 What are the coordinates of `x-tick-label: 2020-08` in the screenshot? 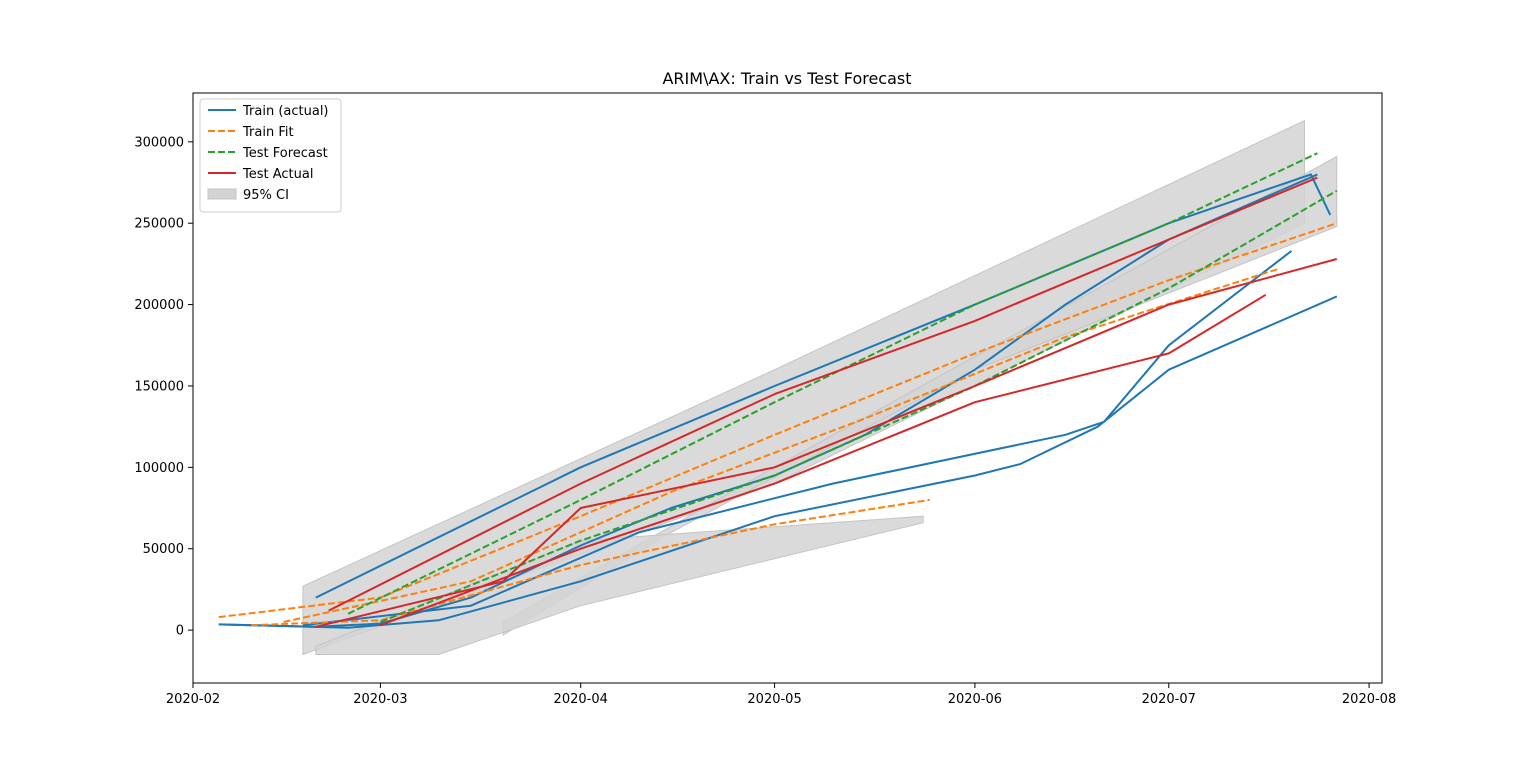 It's located at (1369, 699).